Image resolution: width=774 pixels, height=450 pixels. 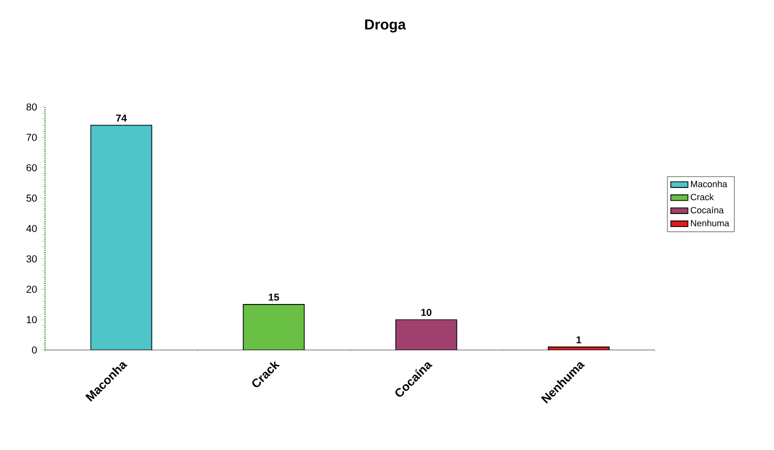 I want to click on data-label: 74, so click(x=121, y=118).